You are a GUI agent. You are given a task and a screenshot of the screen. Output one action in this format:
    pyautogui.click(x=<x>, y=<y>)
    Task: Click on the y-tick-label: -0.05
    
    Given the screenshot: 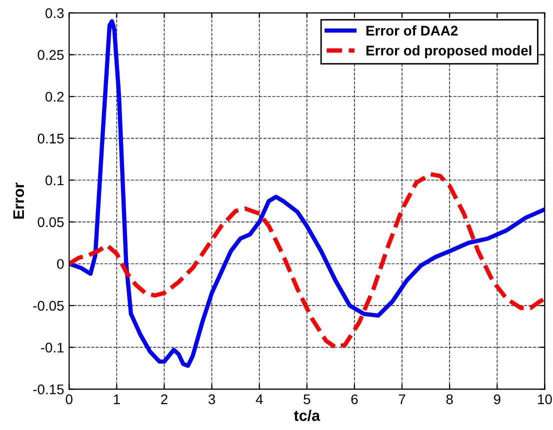 What is the action you would take?
    pyautogui.click(x=48, y=305)
    